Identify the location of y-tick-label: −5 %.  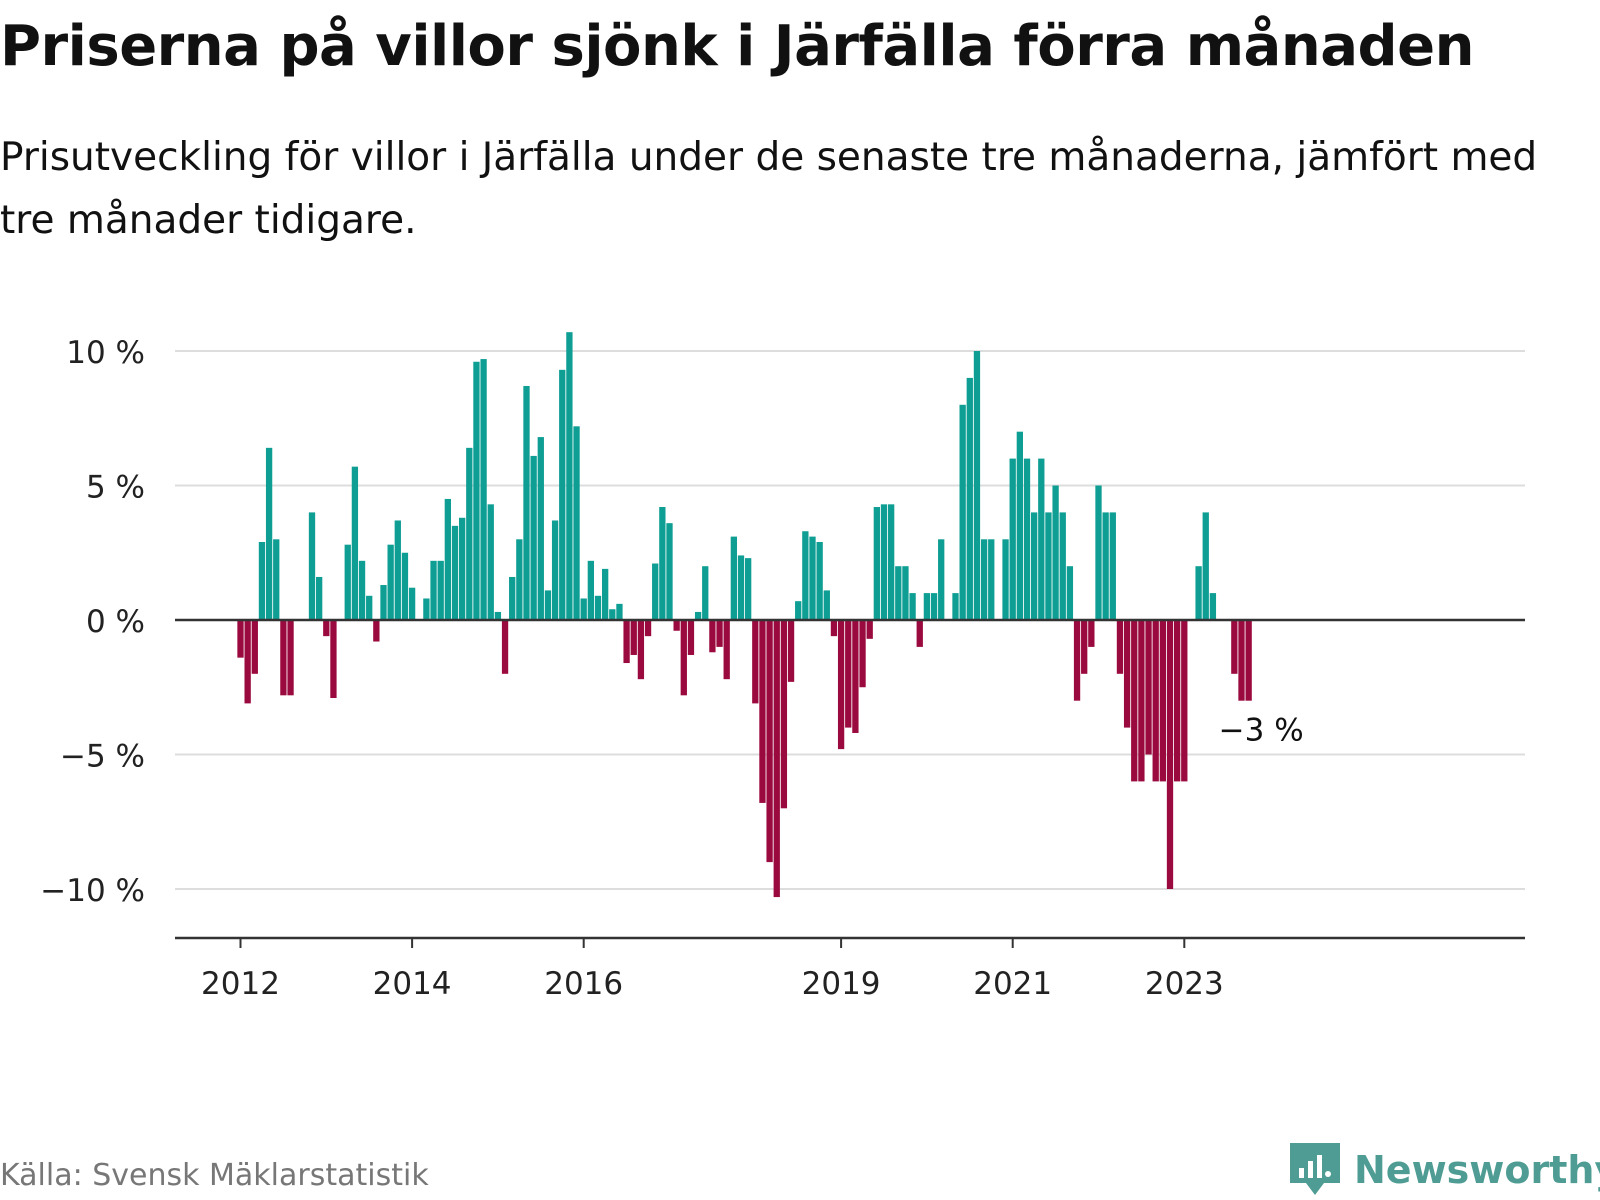
(102, 757).